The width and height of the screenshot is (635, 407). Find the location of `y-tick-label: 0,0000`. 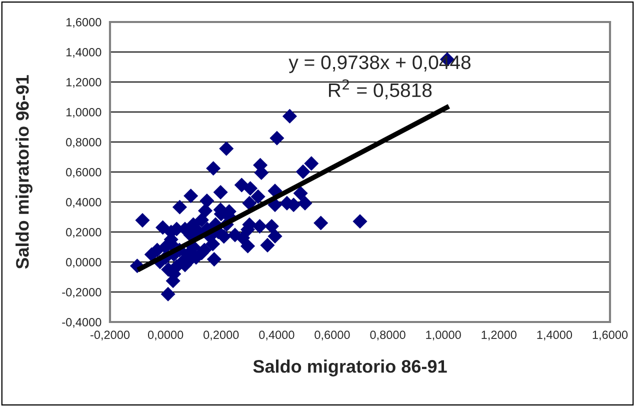

y-tick-label: 0,0000 is located at coordinates (84, 263).